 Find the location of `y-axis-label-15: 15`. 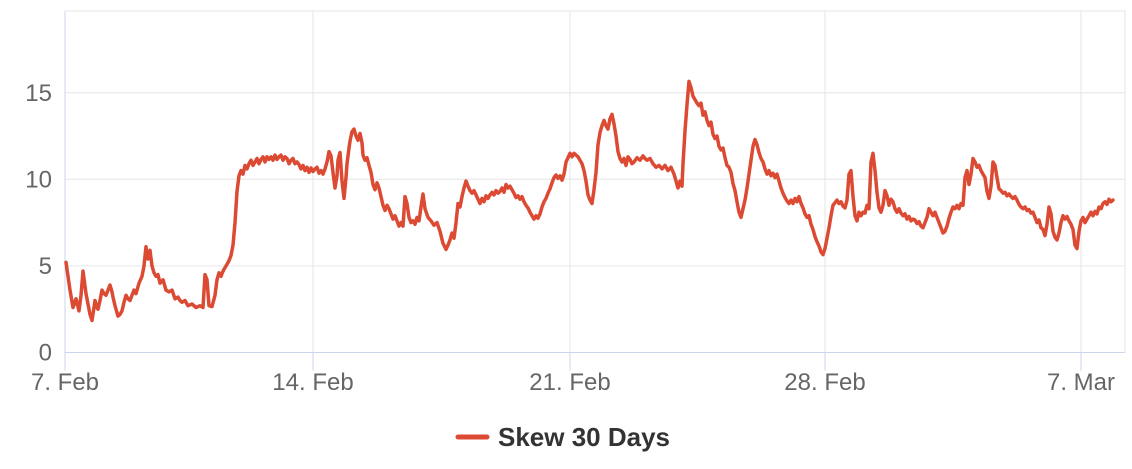

y-axis-label-15: 15 is located at coordinates (38, 93).